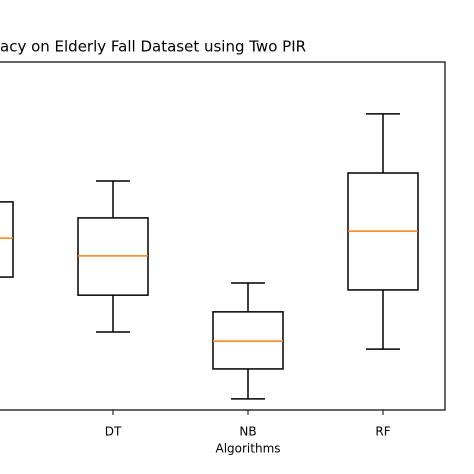  Describe the element at coordinates (7, 239) in the screenshot. I see `box` at that location.